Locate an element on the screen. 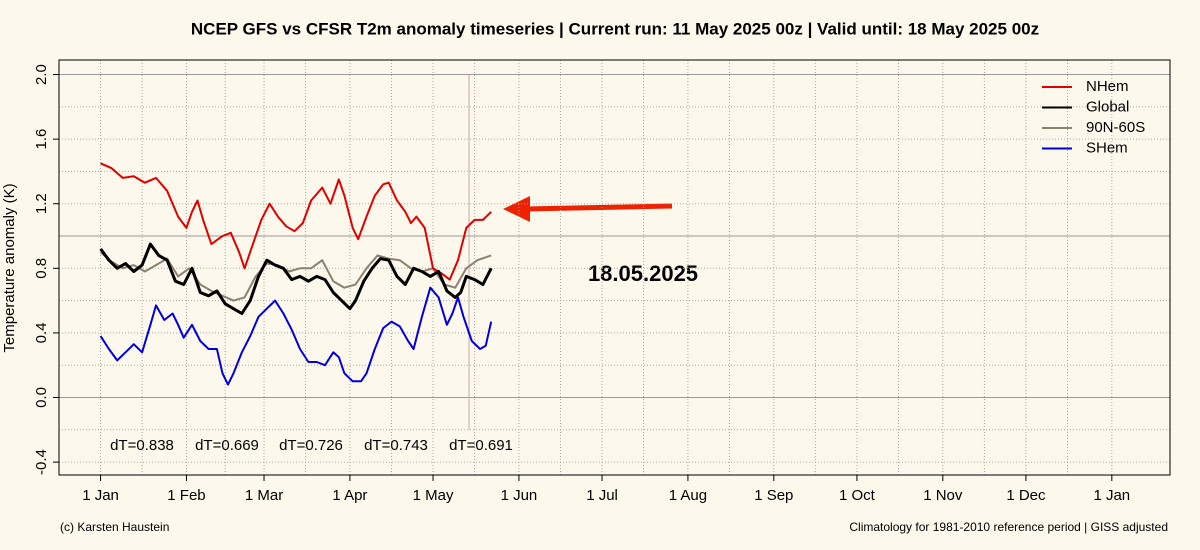  y-tick-label: 1.2 is located at coordinates (41, 203).